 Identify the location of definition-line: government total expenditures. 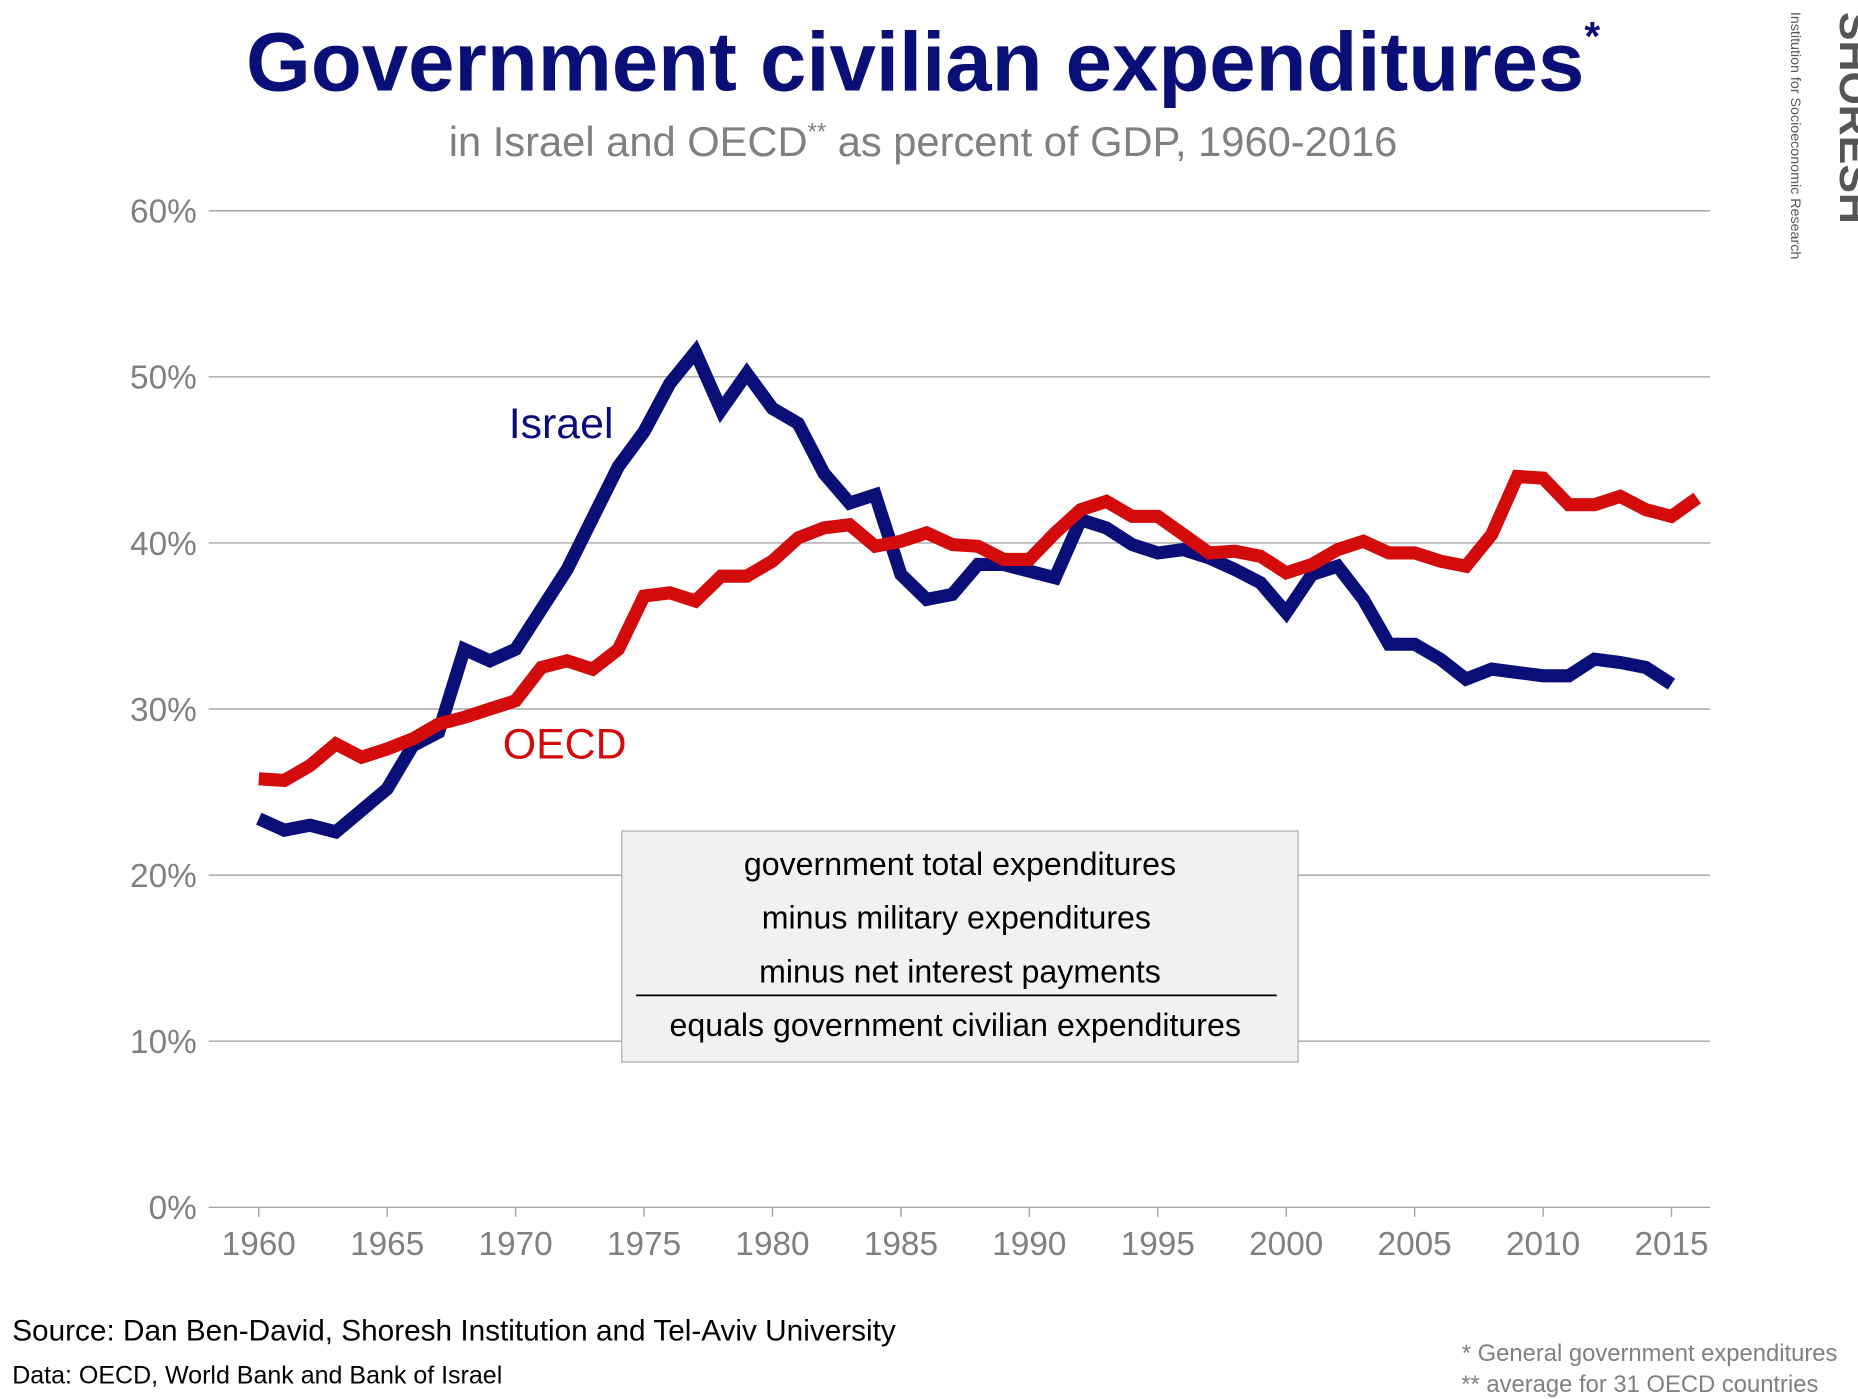
(960, 864).